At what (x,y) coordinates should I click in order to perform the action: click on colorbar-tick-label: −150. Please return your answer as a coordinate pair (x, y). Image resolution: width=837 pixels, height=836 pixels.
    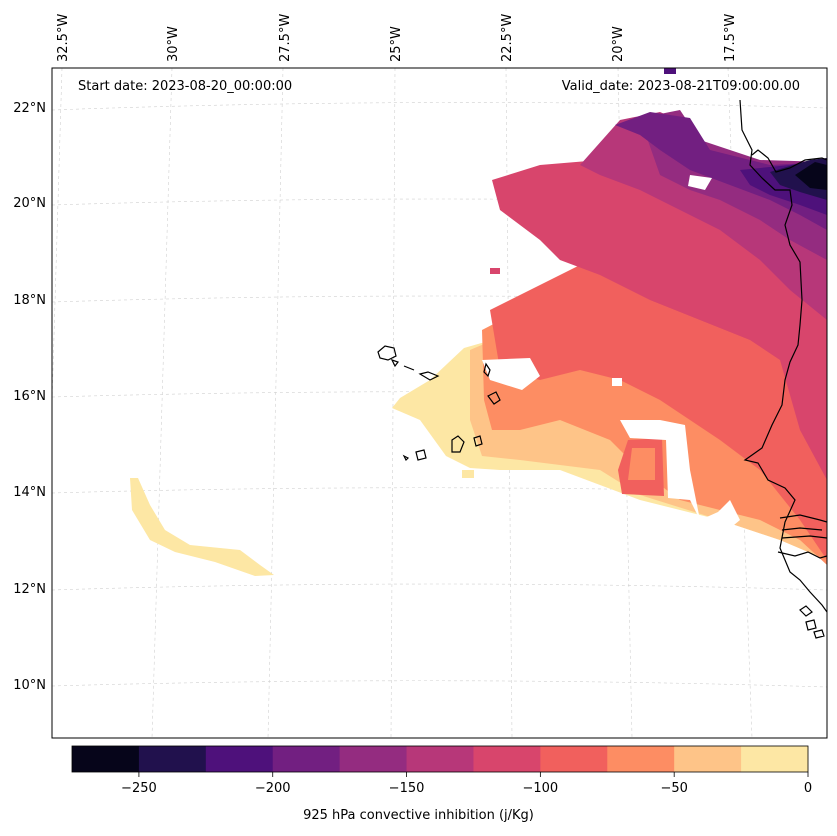
    Looking at the image, I should click on (407, 788).